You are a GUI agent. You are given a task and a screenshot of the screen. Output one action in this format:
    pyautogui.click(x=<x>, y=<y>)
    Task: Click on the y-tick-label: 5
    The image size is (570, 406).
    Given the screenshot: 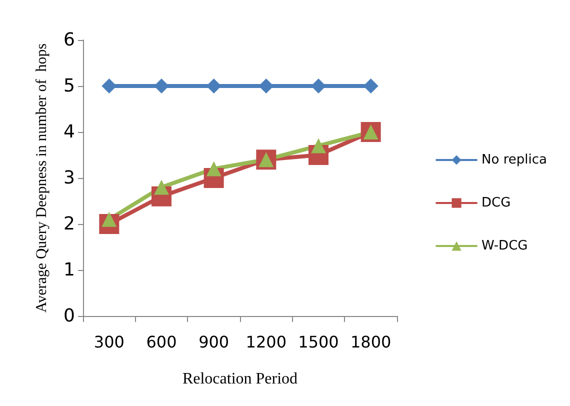 What is the action you would take?
    pyautogui.click(x=69, y=86)
    